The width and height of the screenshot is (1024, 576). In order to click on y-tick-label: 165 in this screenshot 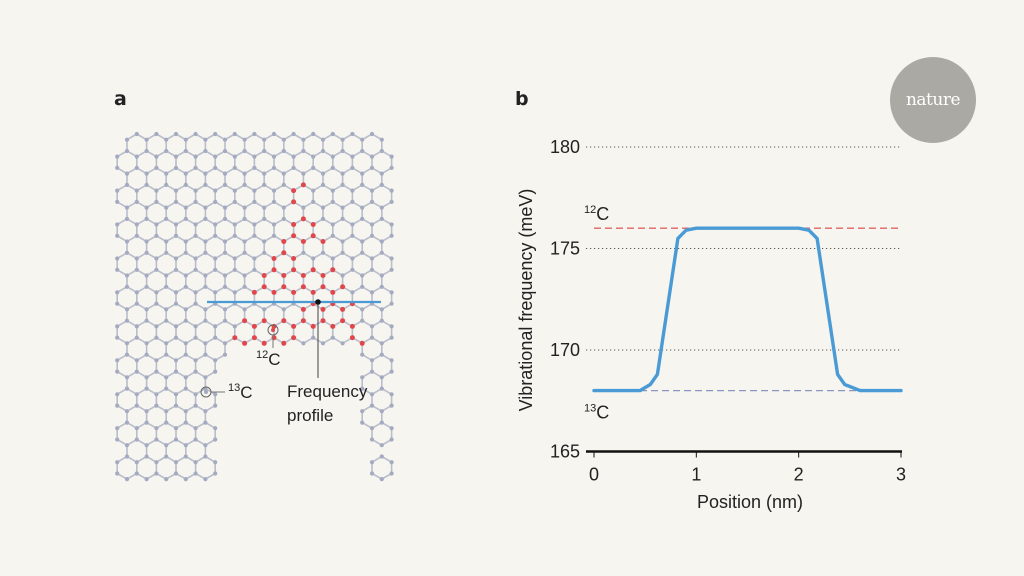, I will do `click(565, 452)`.